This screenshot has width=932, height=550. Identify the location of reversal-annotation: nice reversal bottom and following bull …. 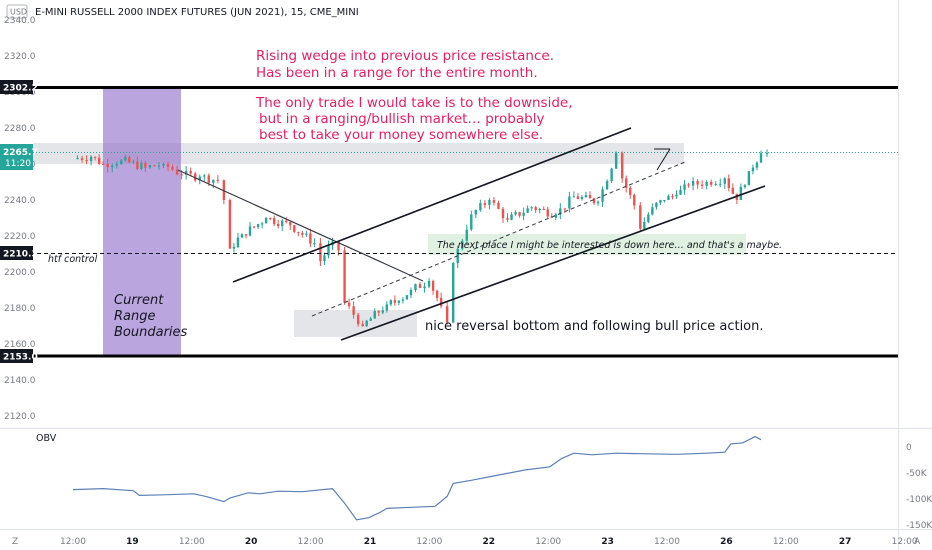
(594, 326).